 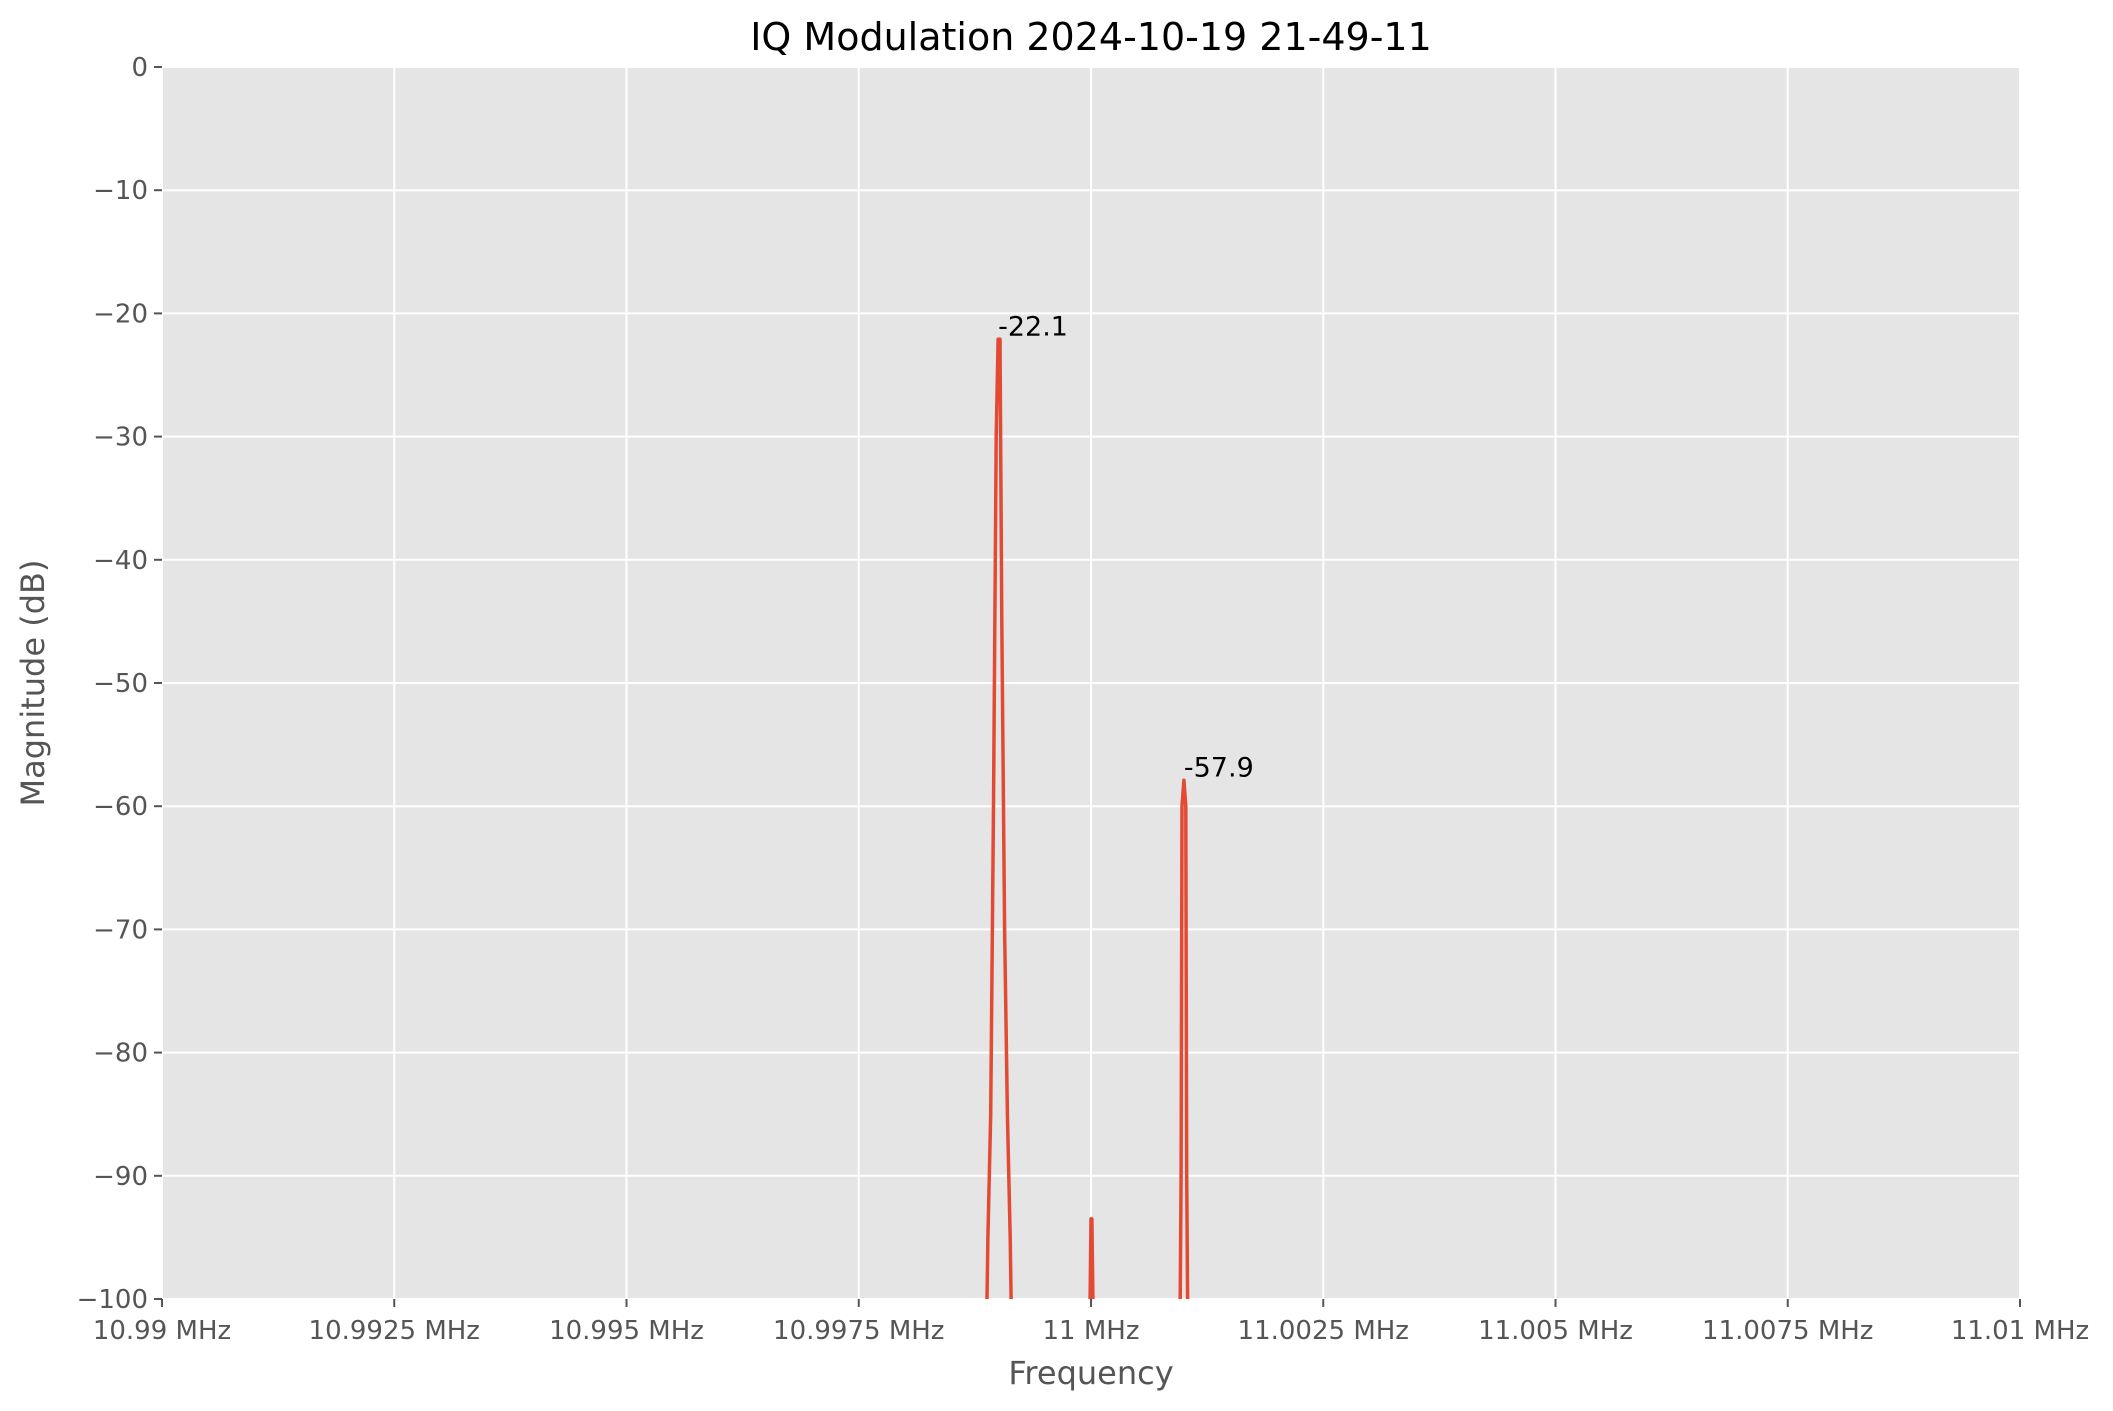 What do you see at coordinates (1126, 547) in the screenshot?
I see `annotations: -22.1 -57.9` at bounding box center [1126, 547].